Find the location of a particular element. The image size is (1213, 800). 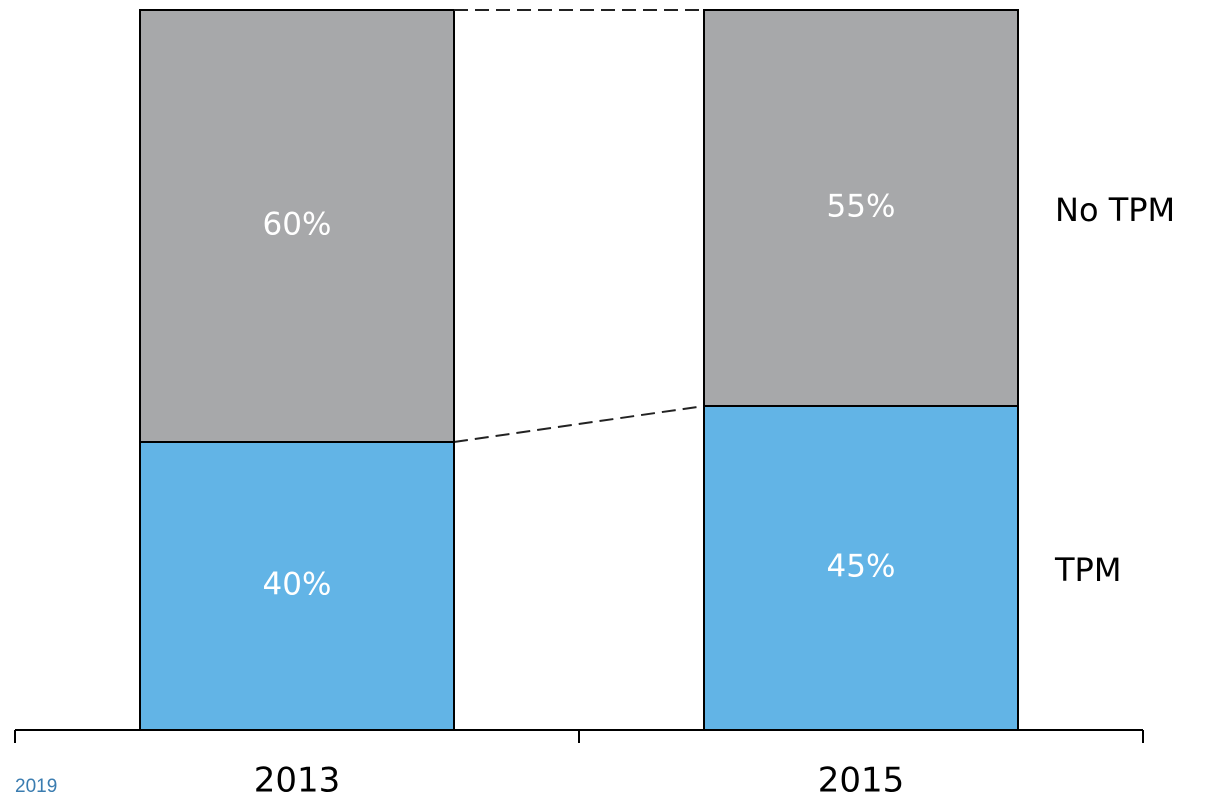

annotation: 2019 is located at coordinates (36, 786).